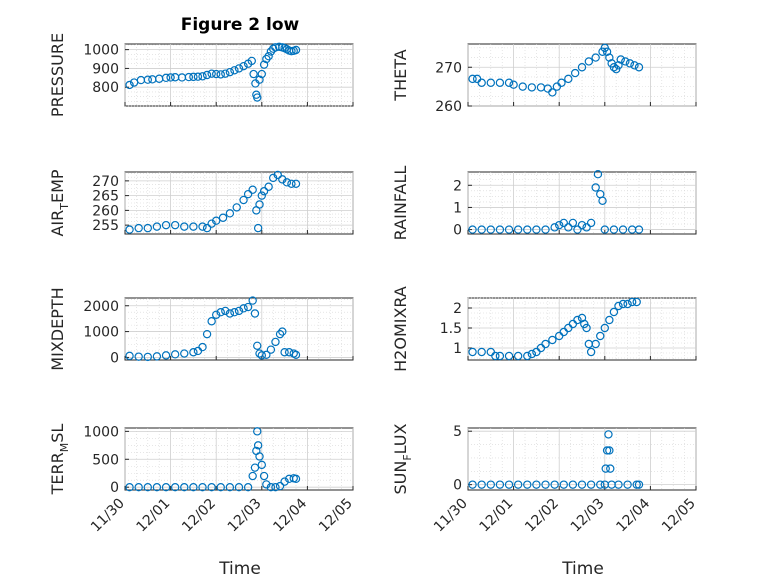 The height and width of the screenshot is (583, 778). What do you see at coordinates (457, 309) in the screenshot?
I see `y-tick-label: 2` at bounding box center [457, 309].